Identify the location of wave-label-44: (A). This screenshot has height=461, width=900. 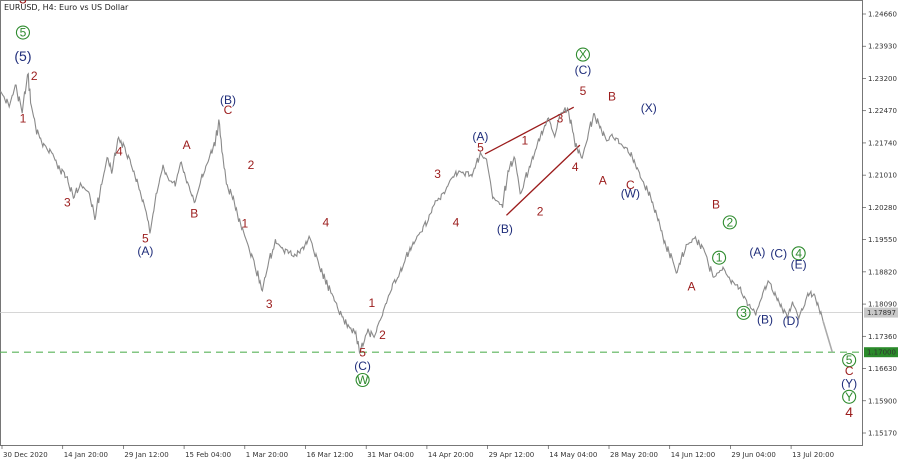
(757, 252).